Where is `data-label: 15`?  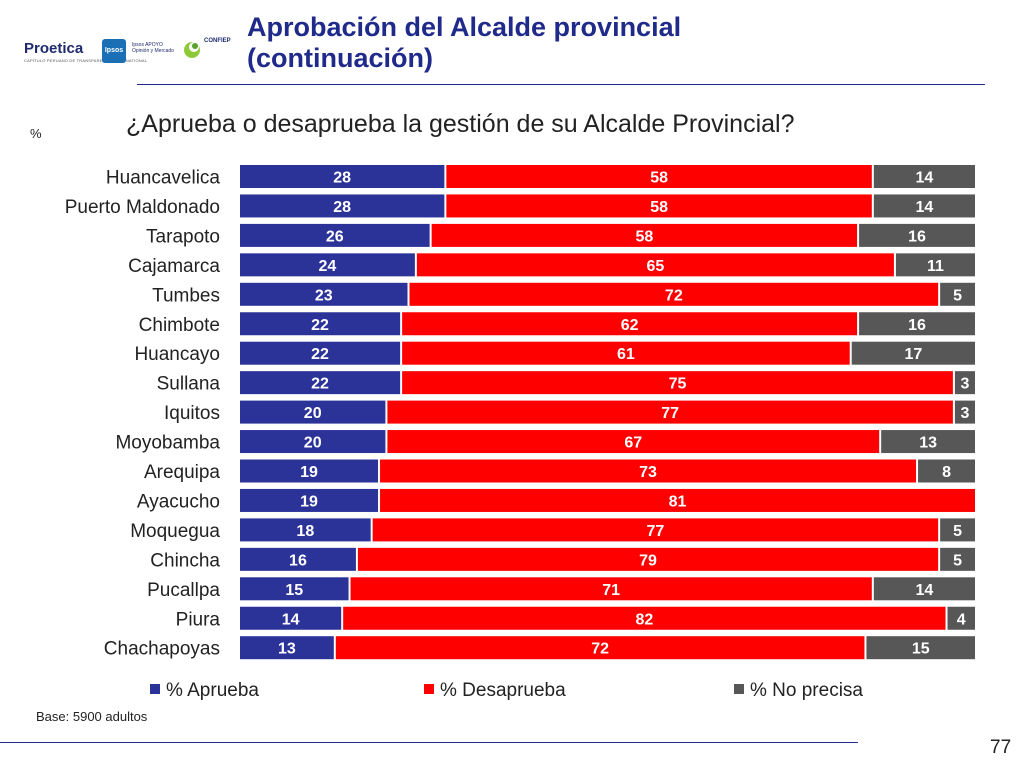 data-label: 15 is located at coordinates (921, 649).